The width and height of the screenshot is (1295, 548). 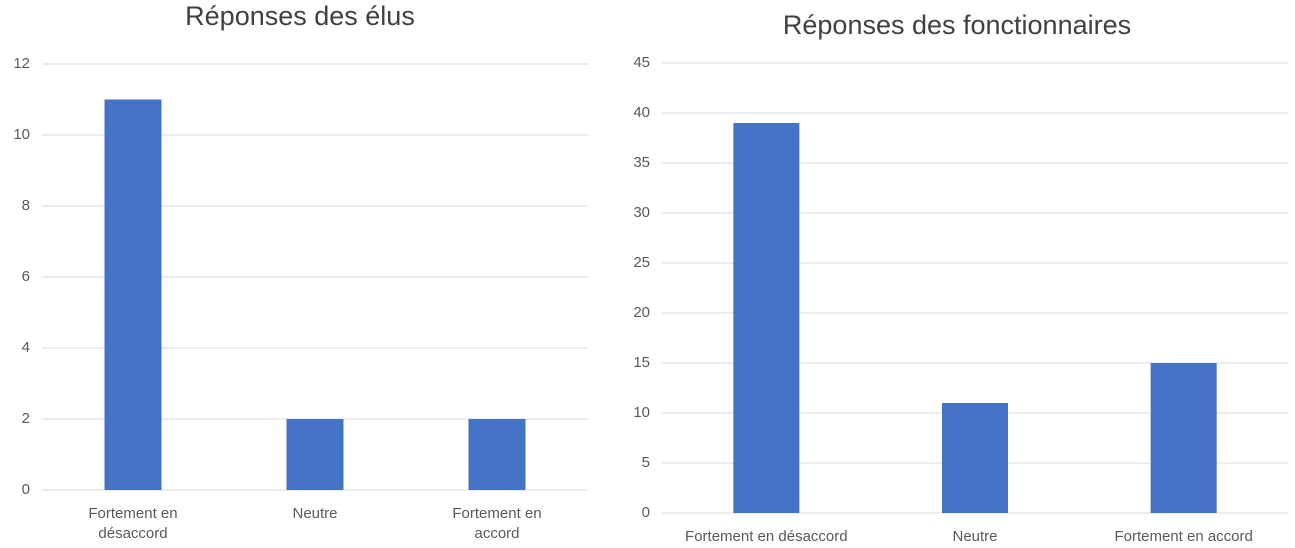 What do you see at coordinates (957, 25) in the screenshot?
I see `chart-title: Réponses des fonctionnaires` at bounding box center [957, 25].